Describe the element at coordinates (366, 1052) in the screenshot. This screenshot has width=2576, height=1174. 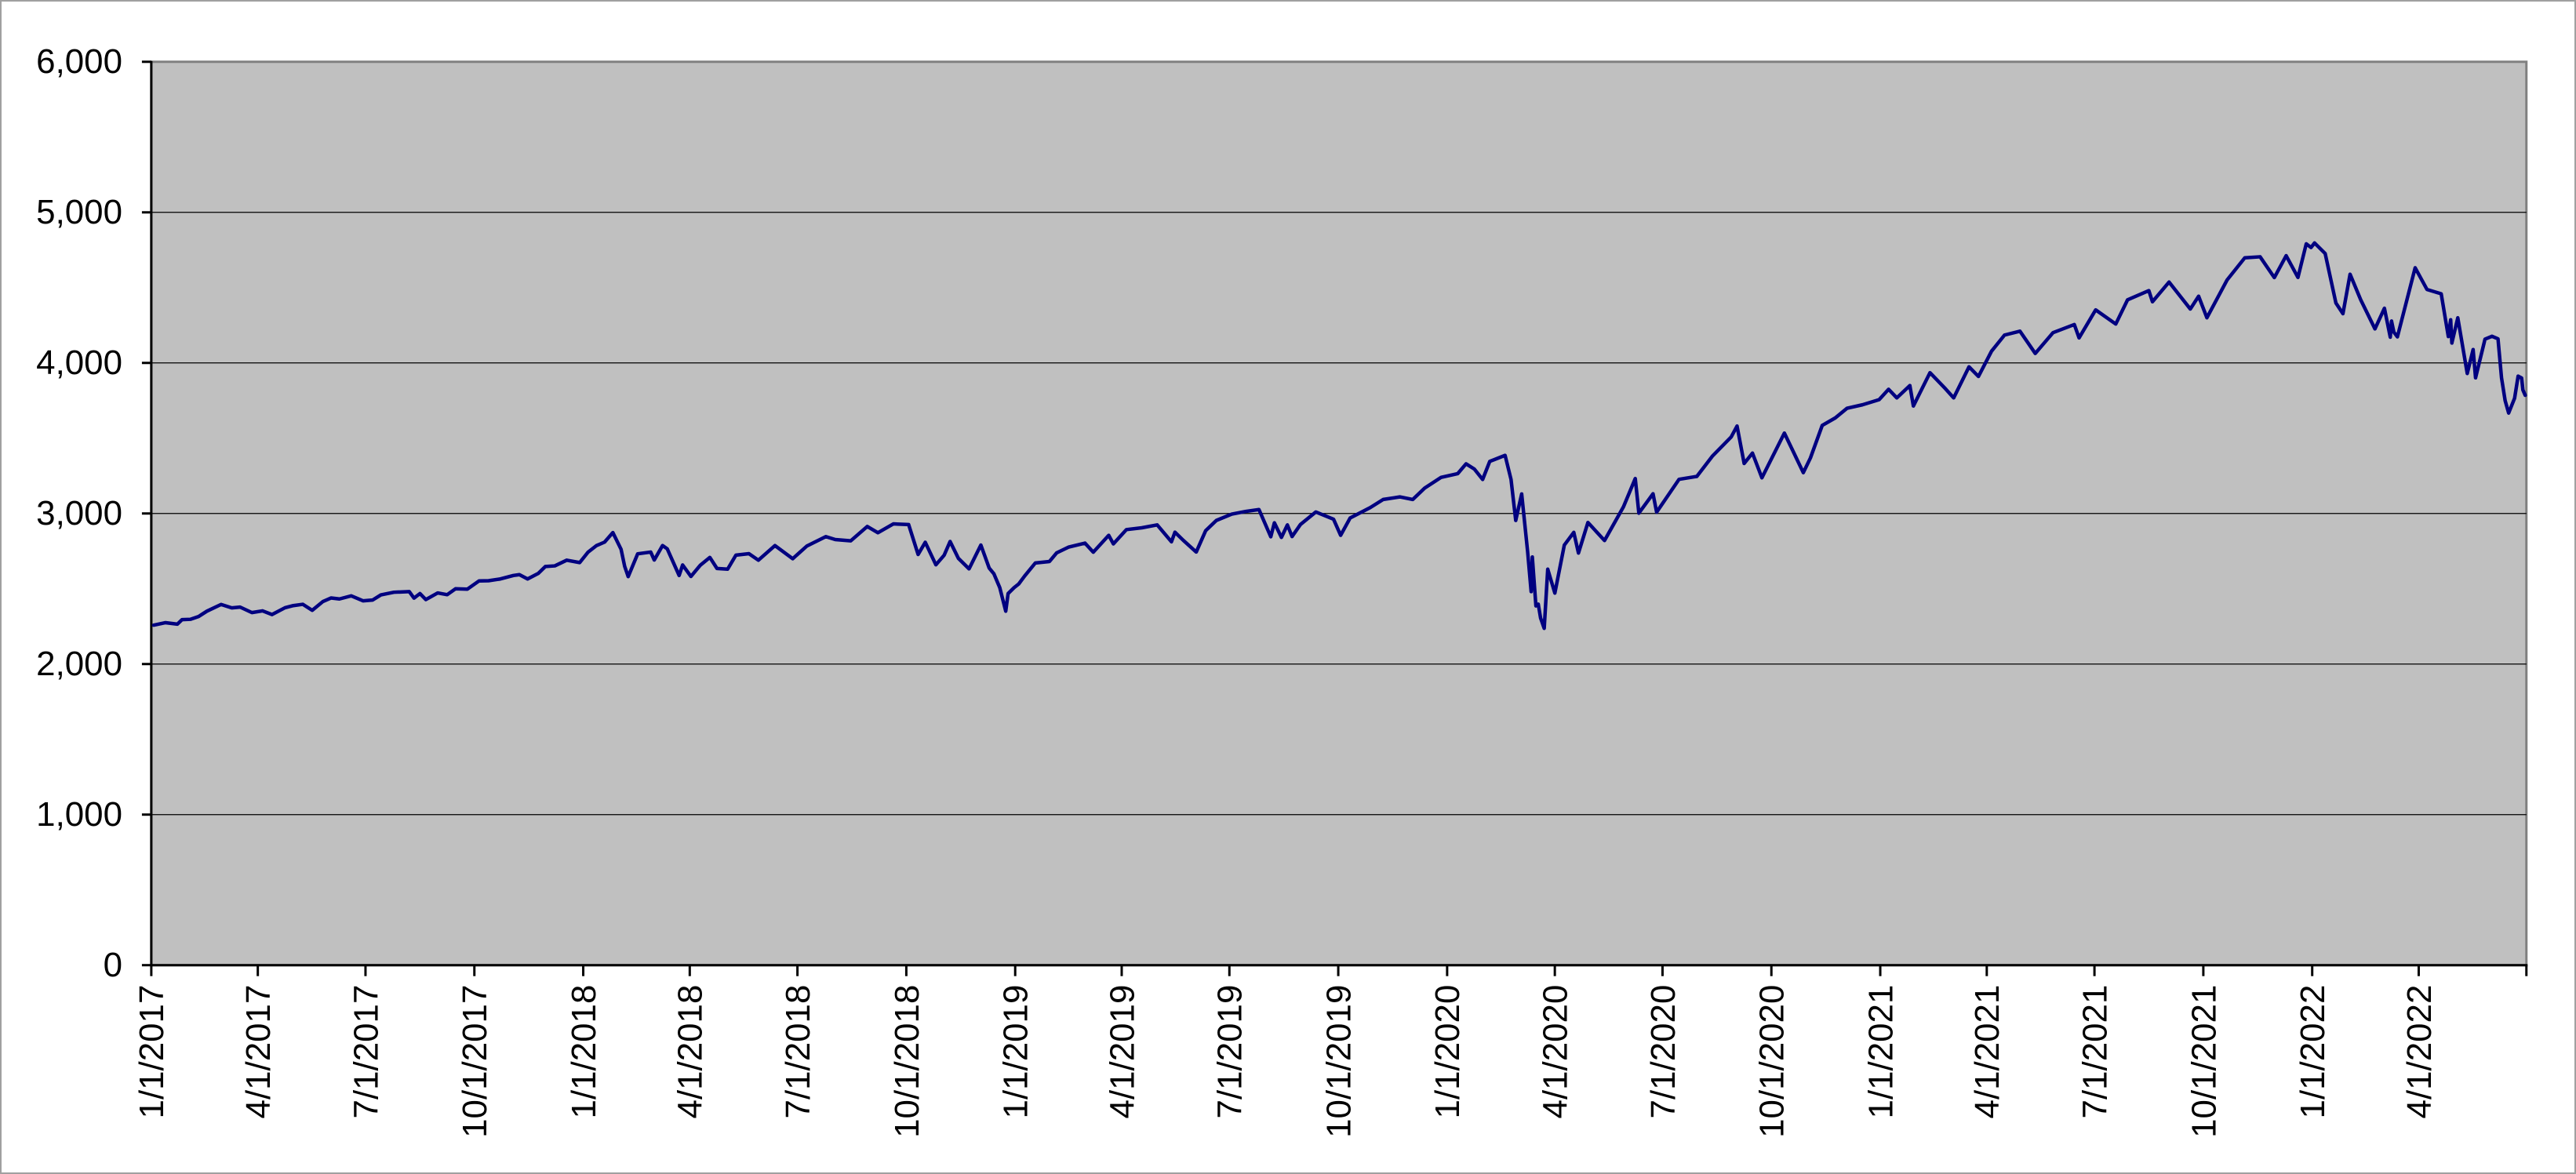
I see `x-tick-label: 7/1/2017` at that location.